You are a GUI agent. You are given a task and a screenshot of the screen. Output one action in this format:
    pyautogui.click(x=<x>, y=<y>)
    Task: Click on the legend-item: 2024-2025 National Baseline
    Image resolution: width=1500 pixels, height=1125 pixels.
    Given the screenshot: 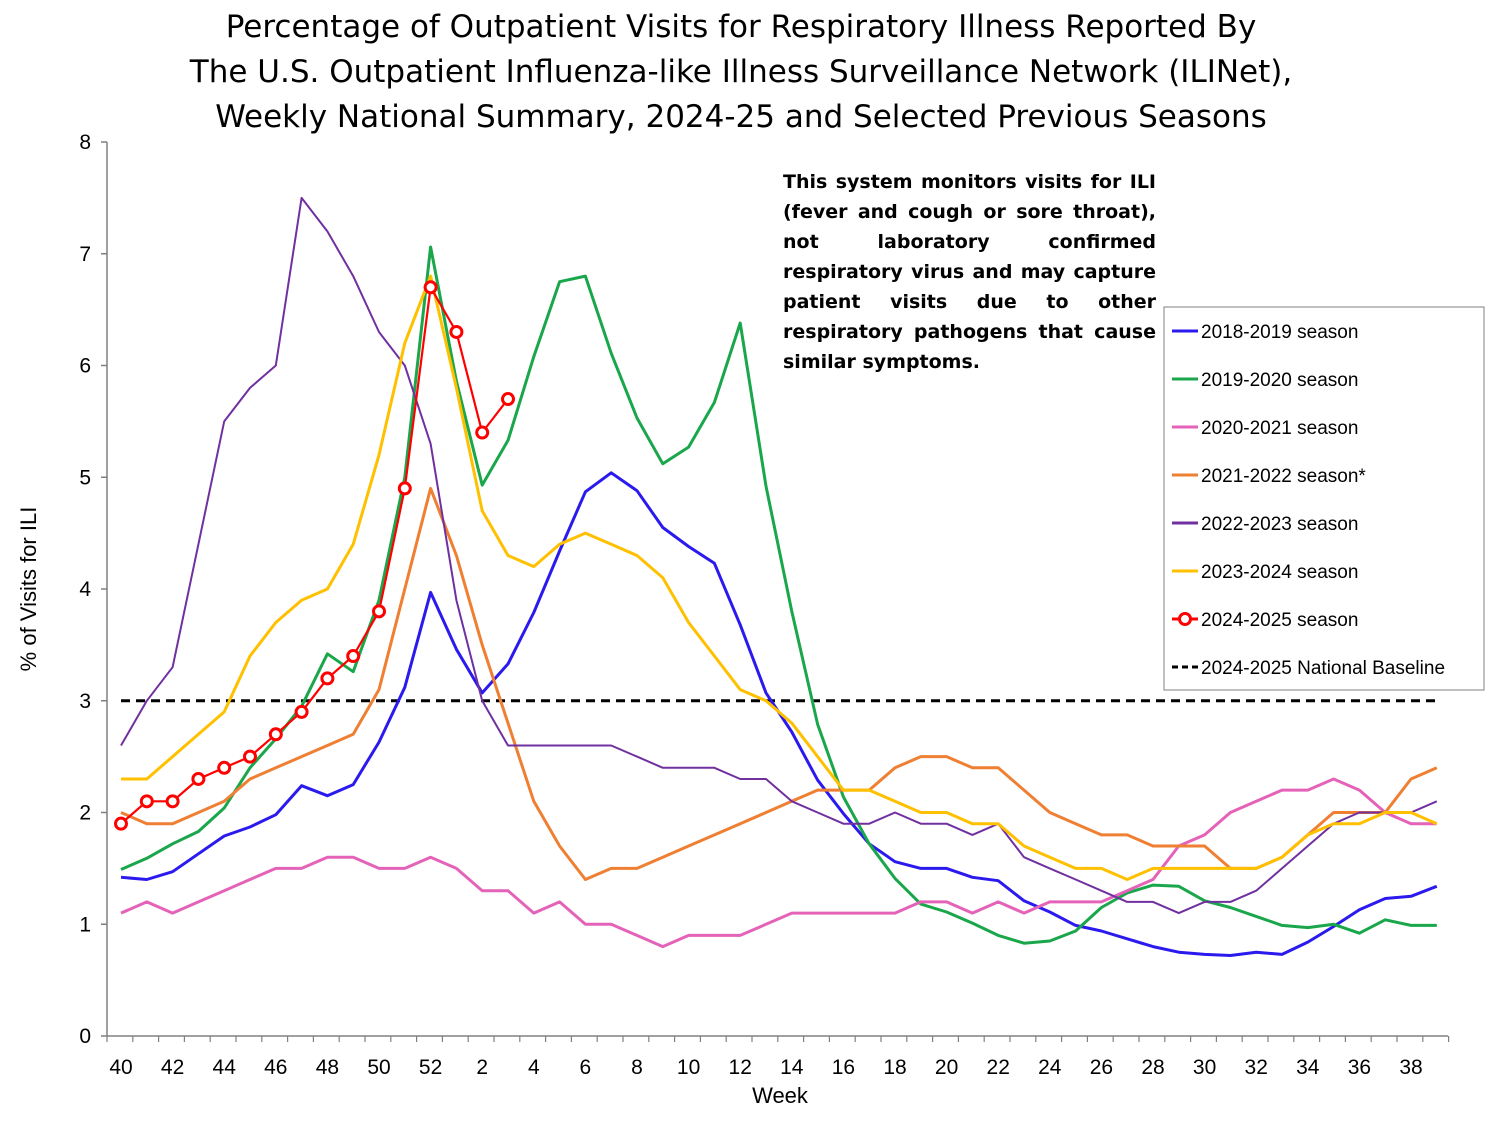 What is the action you would take?
    pyautogui.click(x=1308, y=668)
    